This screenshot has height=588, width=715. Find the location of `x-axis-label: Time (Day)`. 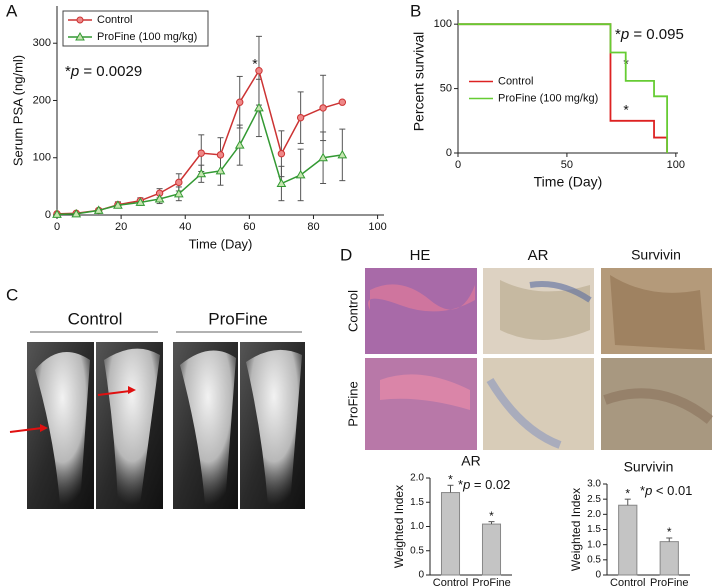

x-axis-label: Time (Day) is located at coordinates (221, 243).